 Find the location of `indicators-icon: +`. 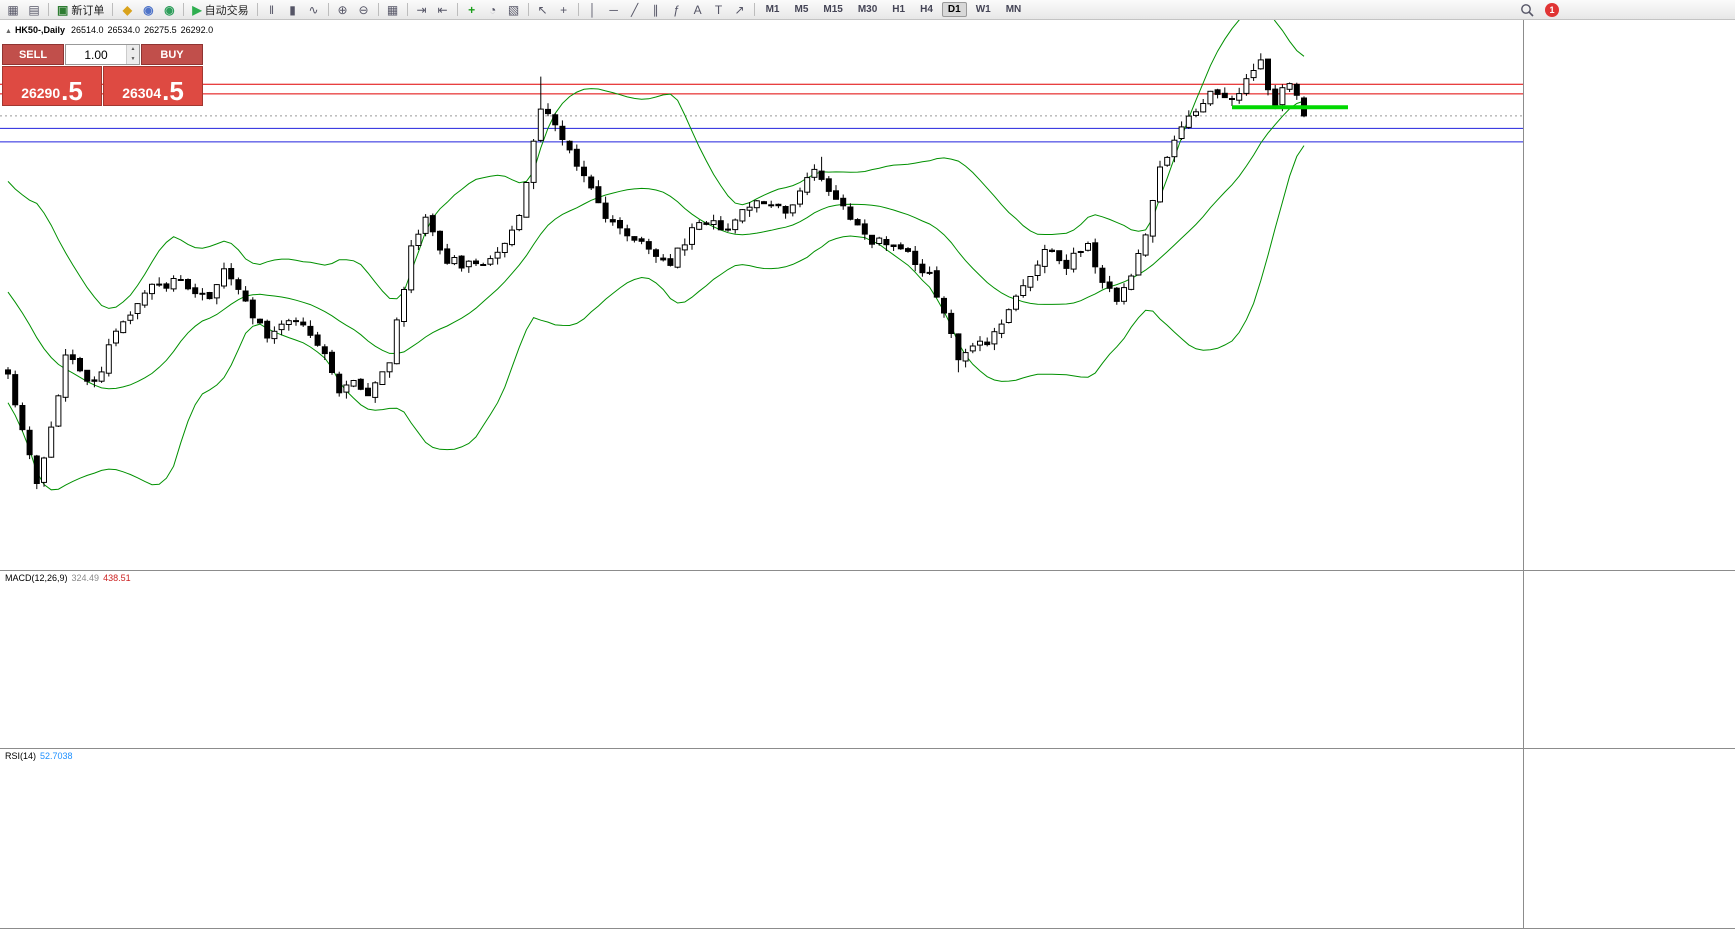

indicators-icon: + is located at coordinates (472, 9).